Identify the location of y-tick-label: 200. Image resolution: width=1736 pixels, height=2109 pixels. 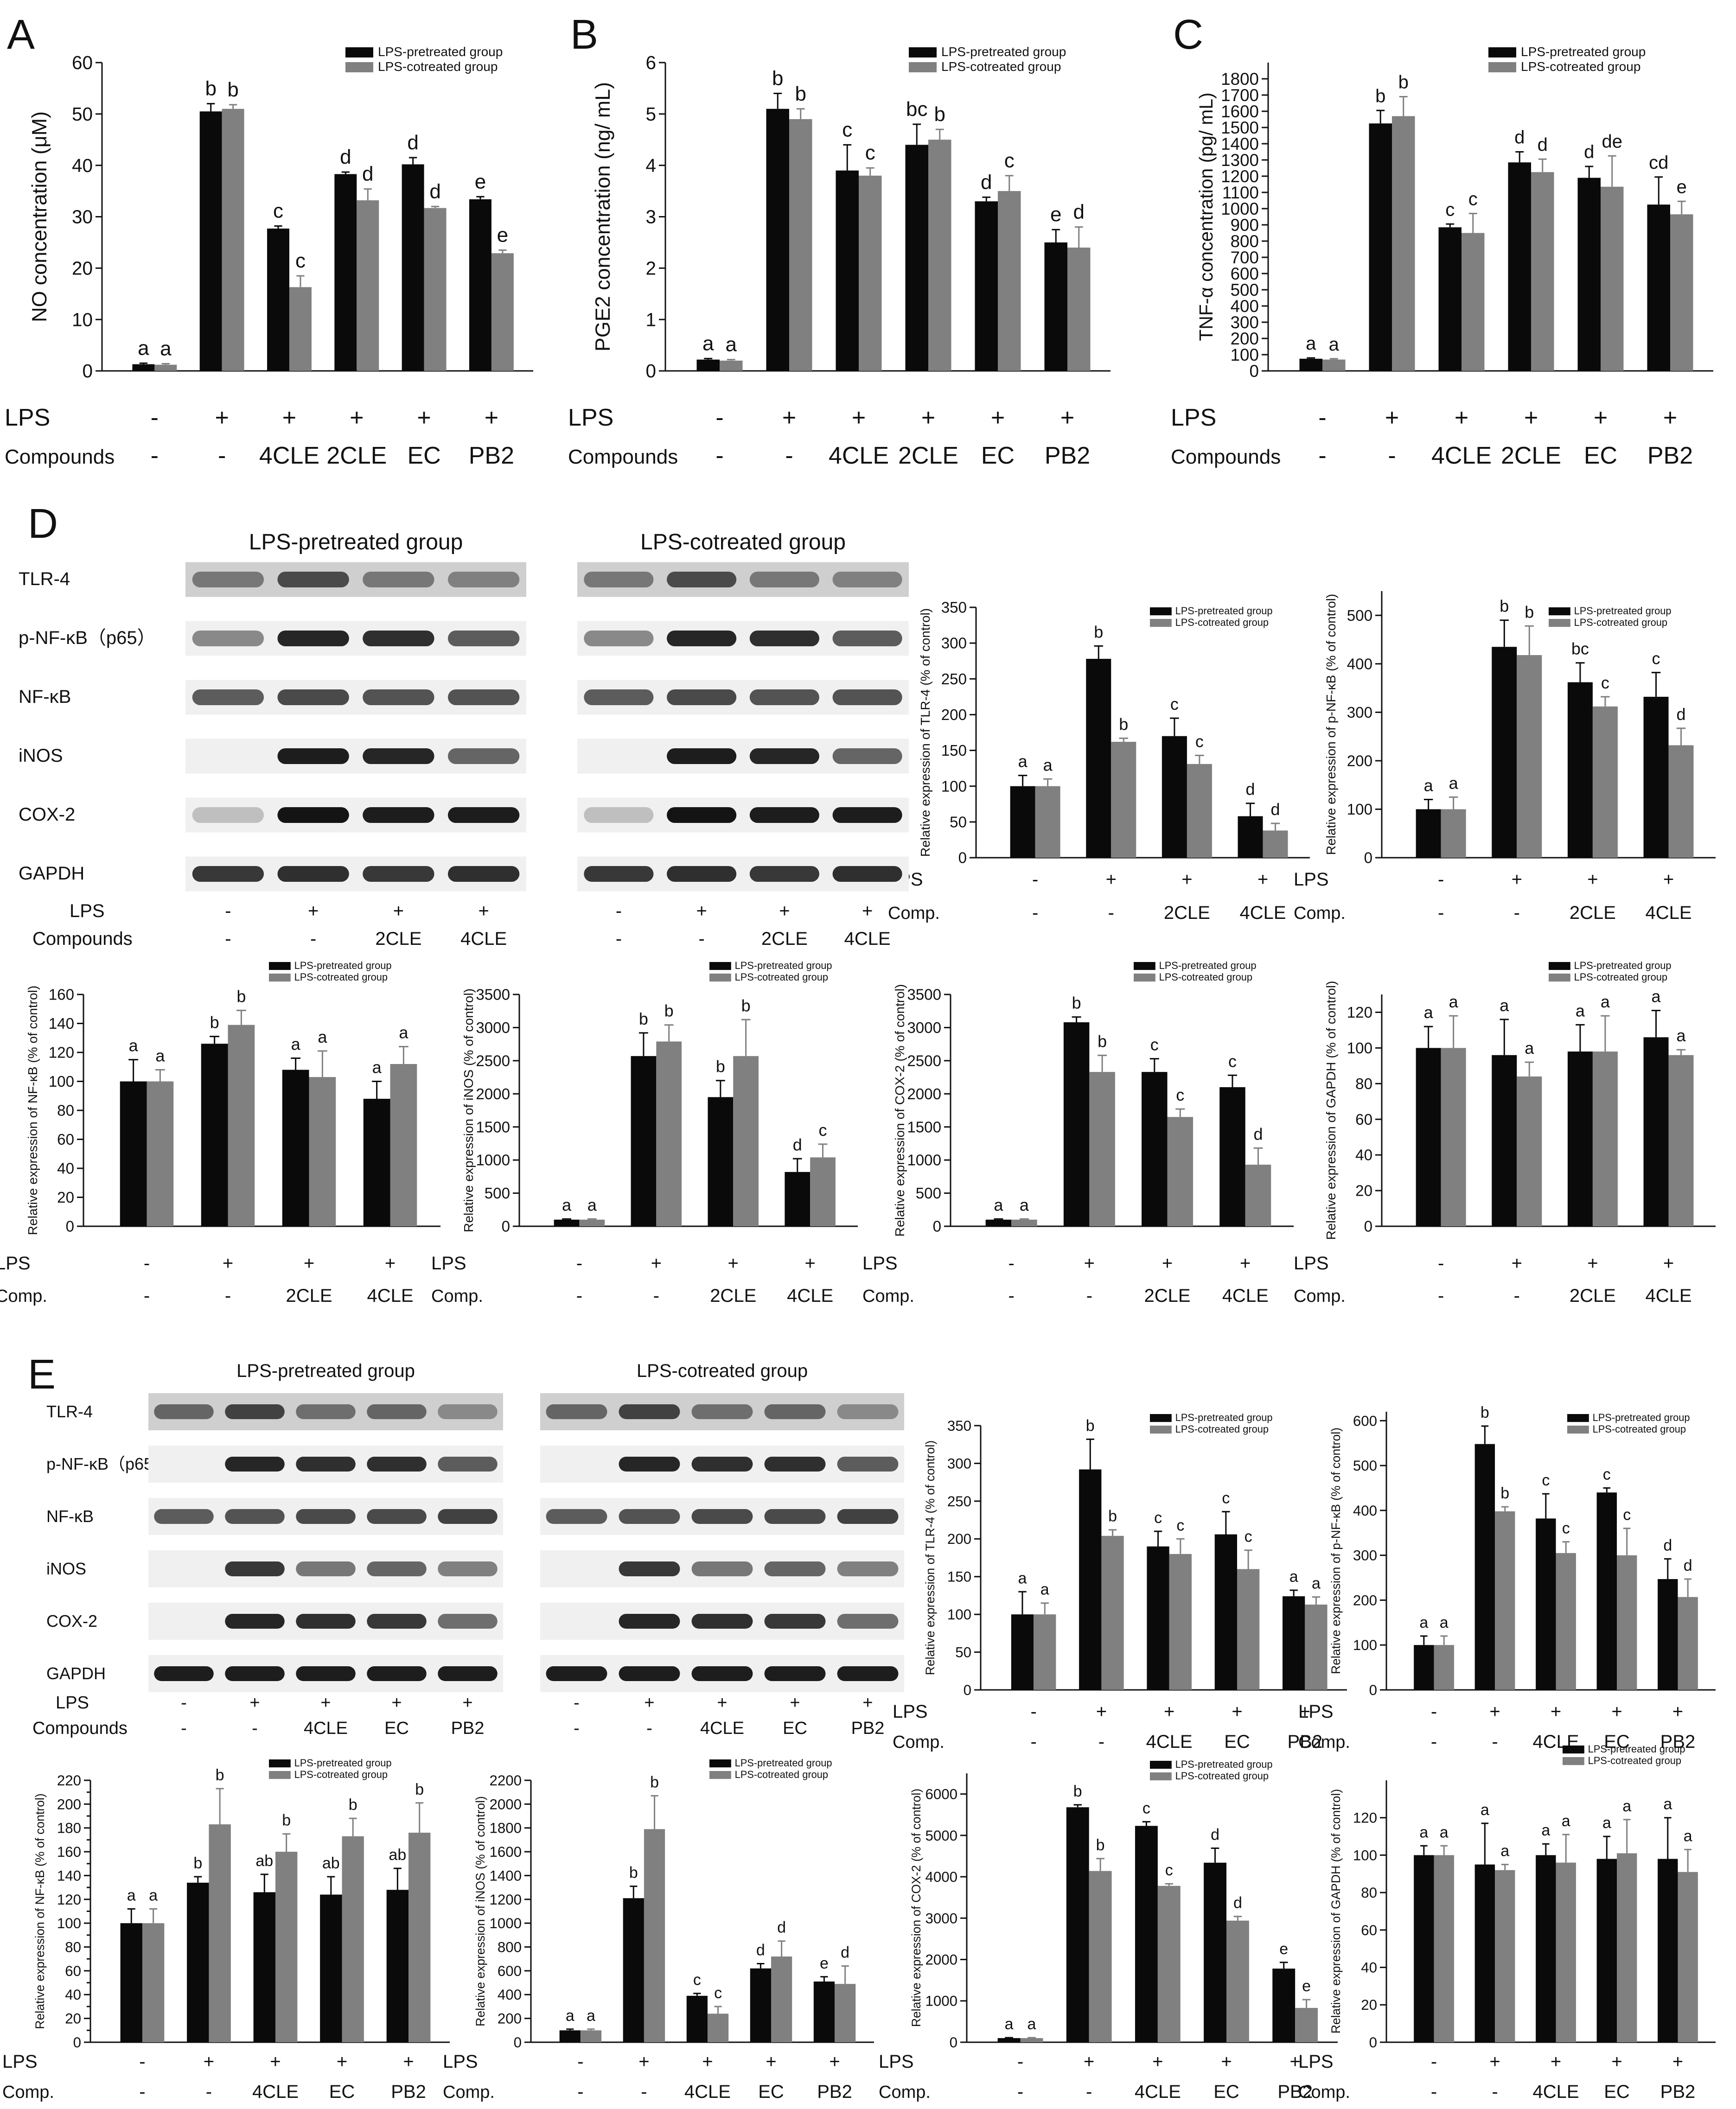
(1245, 338).